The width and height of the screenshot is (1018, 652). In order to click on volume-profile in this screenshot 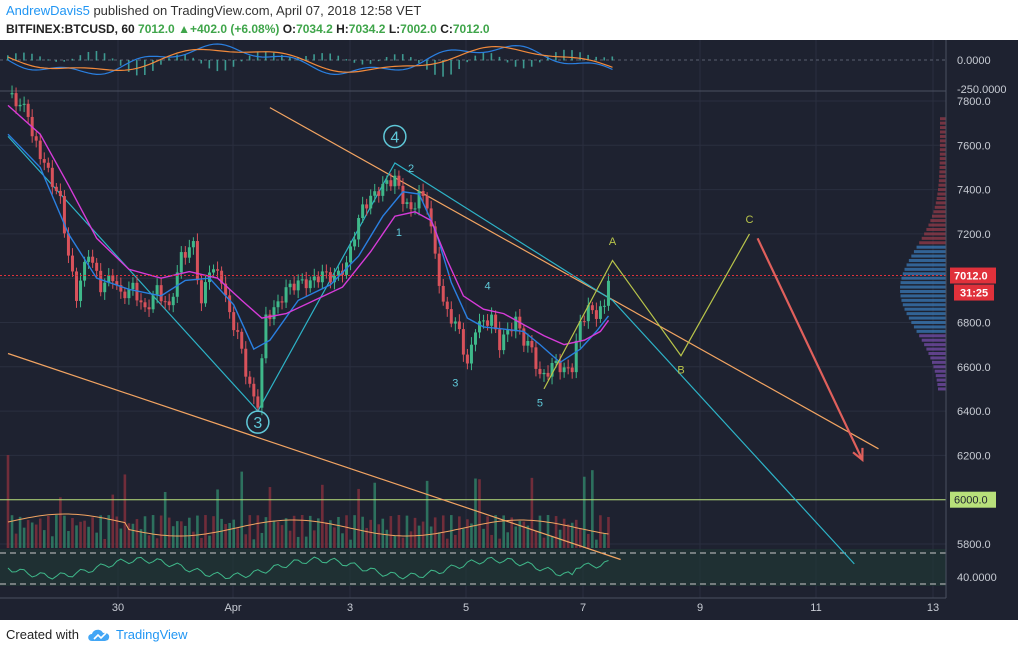, I will do `click(923, 254)`.